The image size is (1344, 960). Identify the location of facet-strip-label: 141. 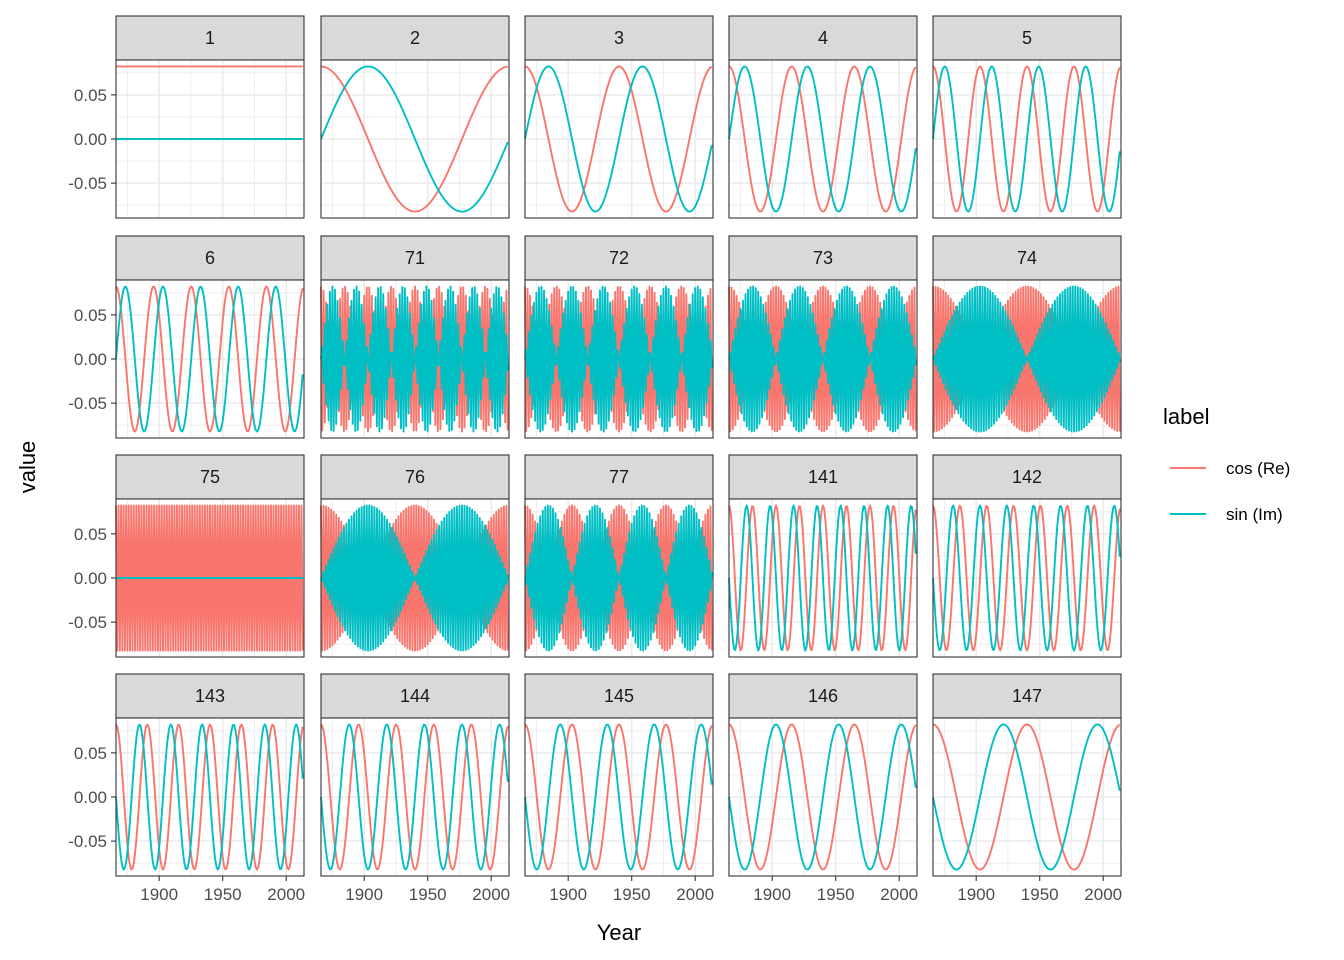
(823, 477).